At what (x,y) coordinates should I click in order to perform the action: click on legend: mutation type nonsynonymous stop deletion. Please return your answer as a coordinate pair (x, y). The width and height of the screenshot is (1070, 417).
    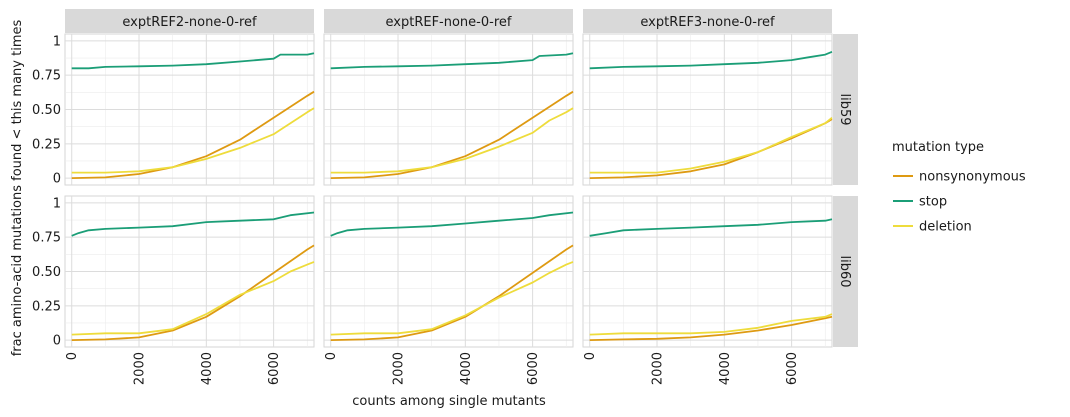
    Looking at the image, I should click on (959, 187).